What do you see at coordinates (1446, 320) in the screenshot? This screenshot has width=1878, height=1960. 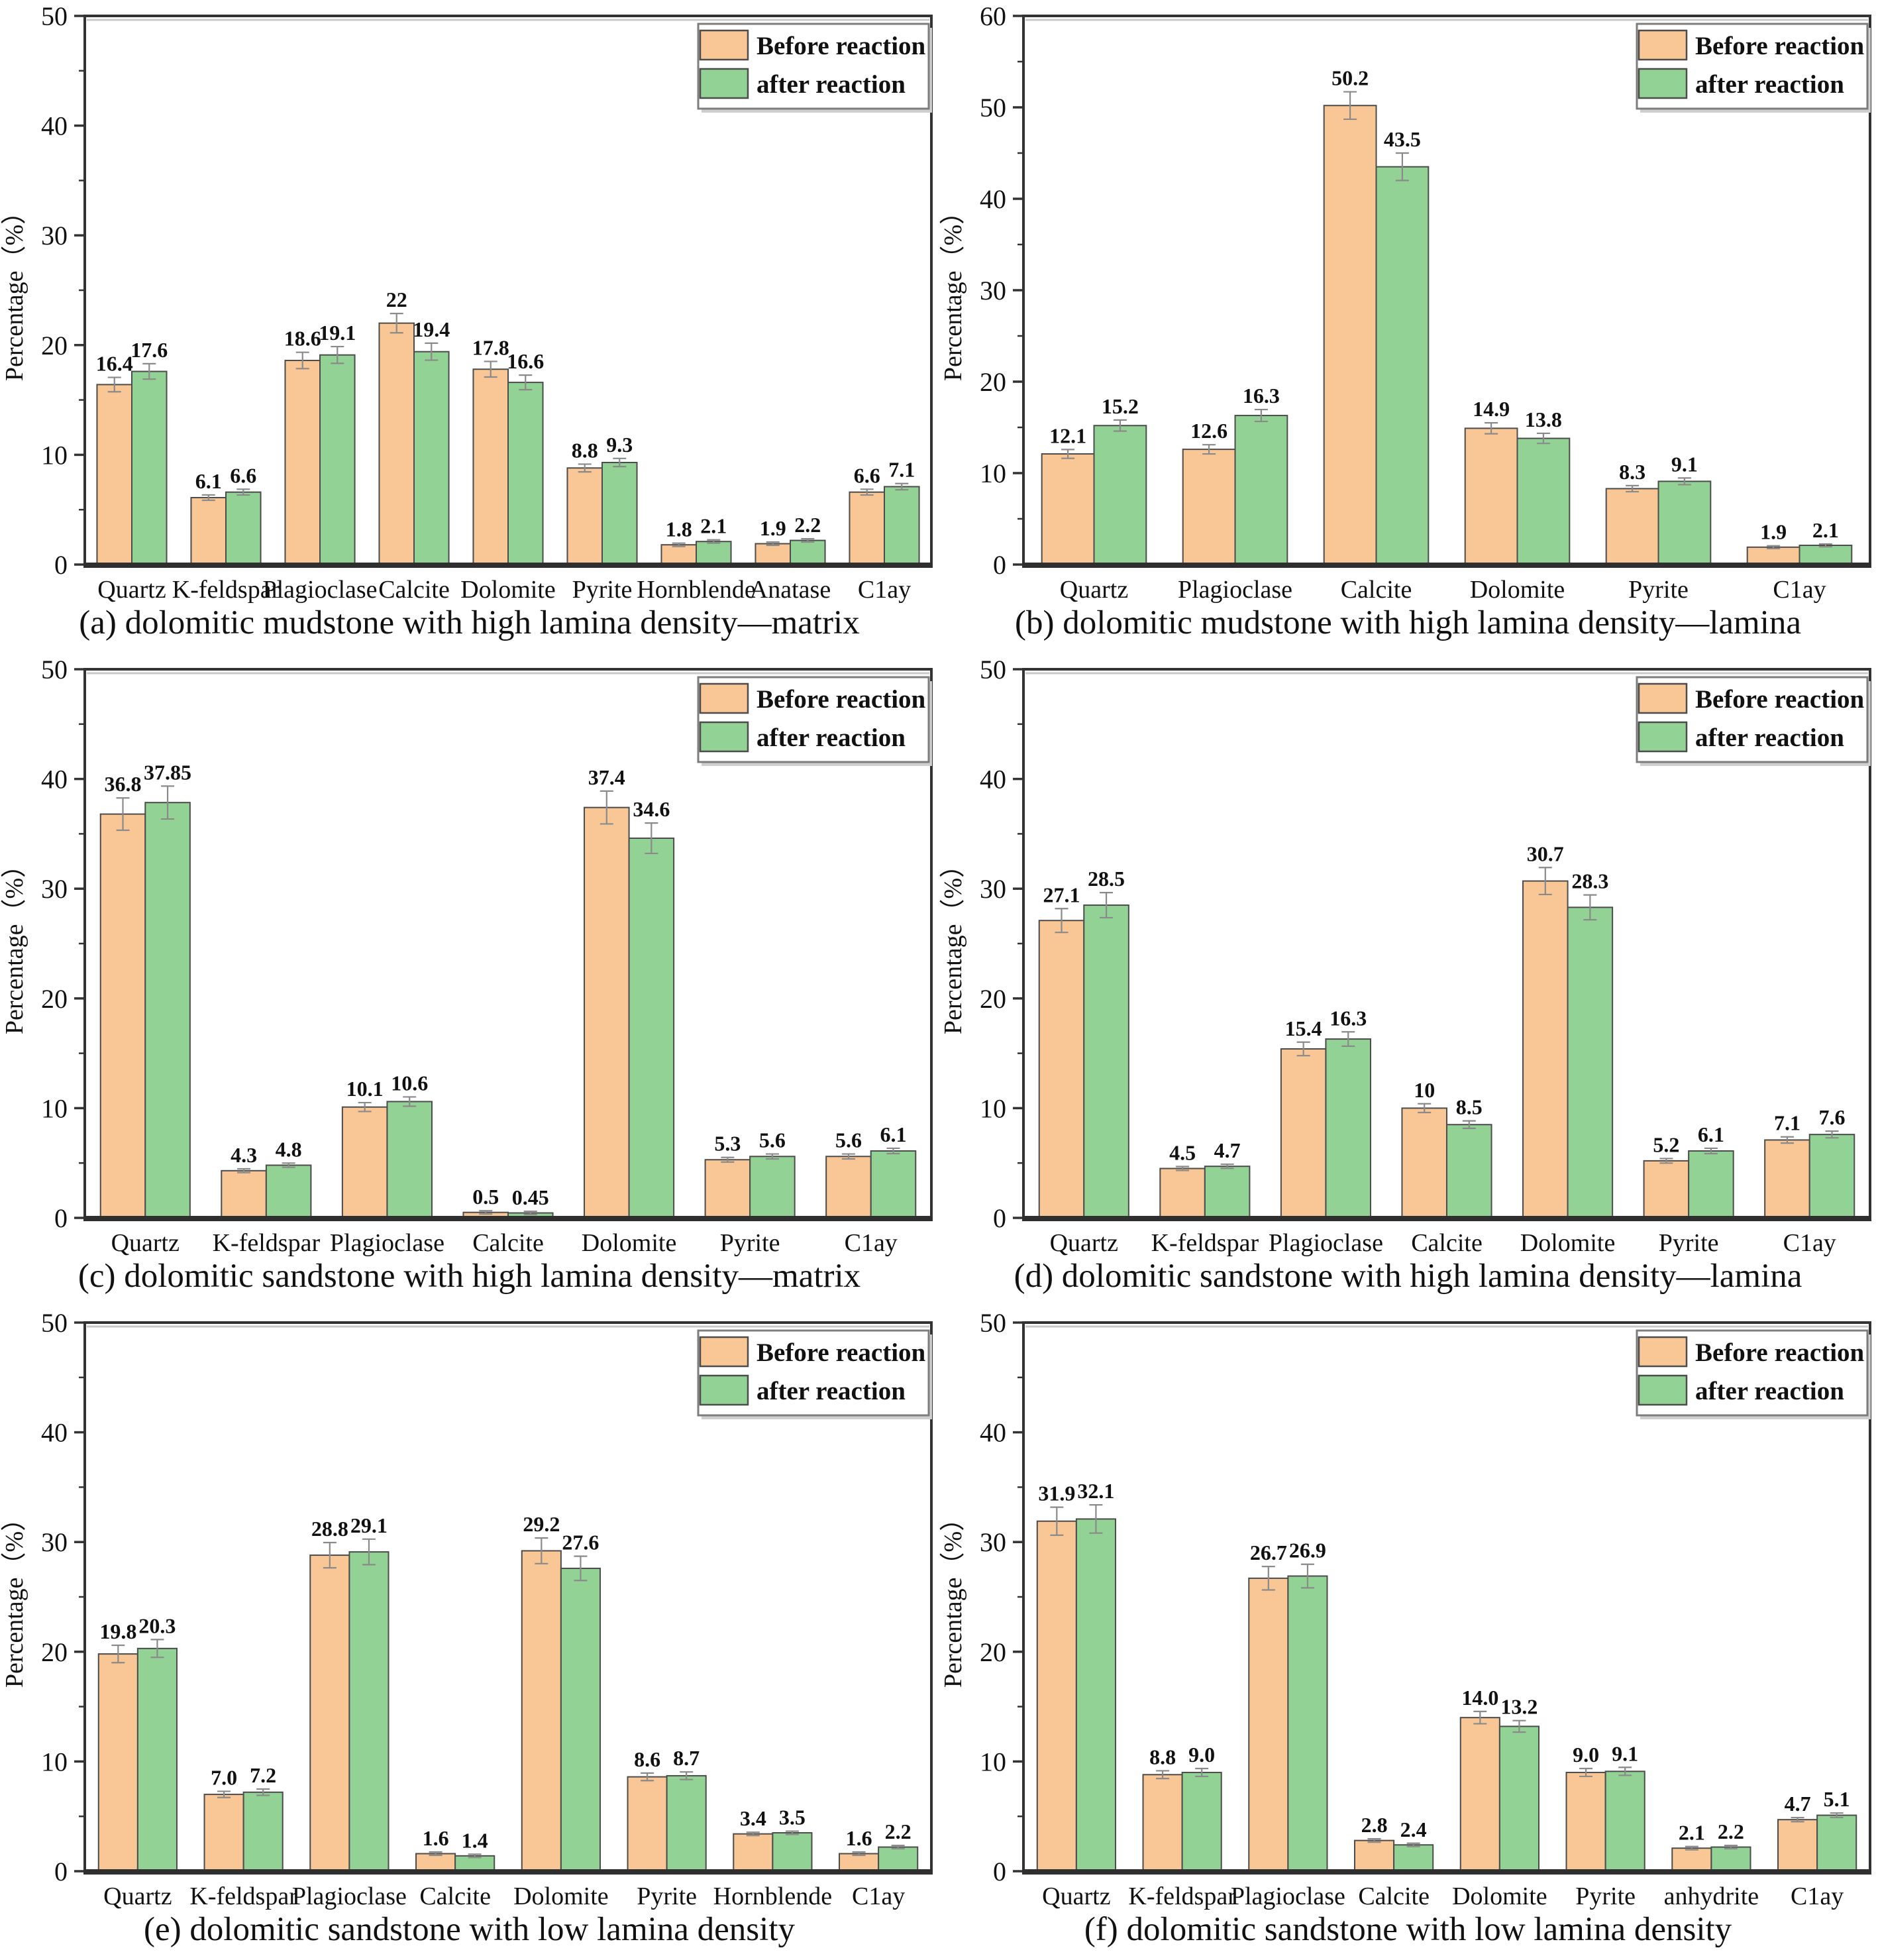 I see `error-bars-group` at bounding box center [1446, 320].